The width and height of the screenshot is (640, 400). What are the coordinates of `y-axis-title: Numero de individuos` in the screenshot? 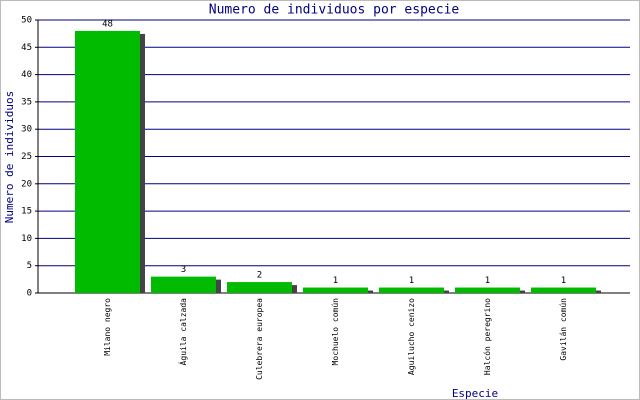 It's located at (9, 157).